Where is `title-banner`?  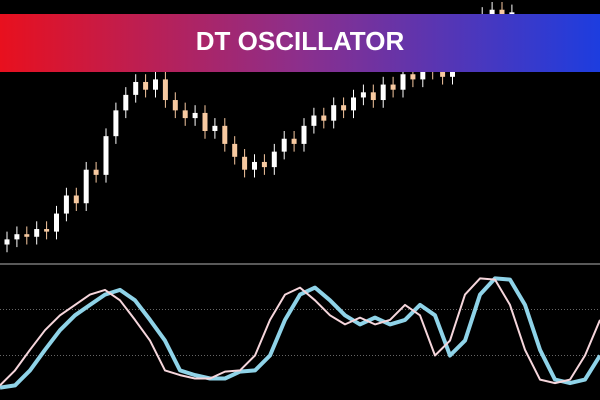 title-banner is located at coordinates (300, 43).